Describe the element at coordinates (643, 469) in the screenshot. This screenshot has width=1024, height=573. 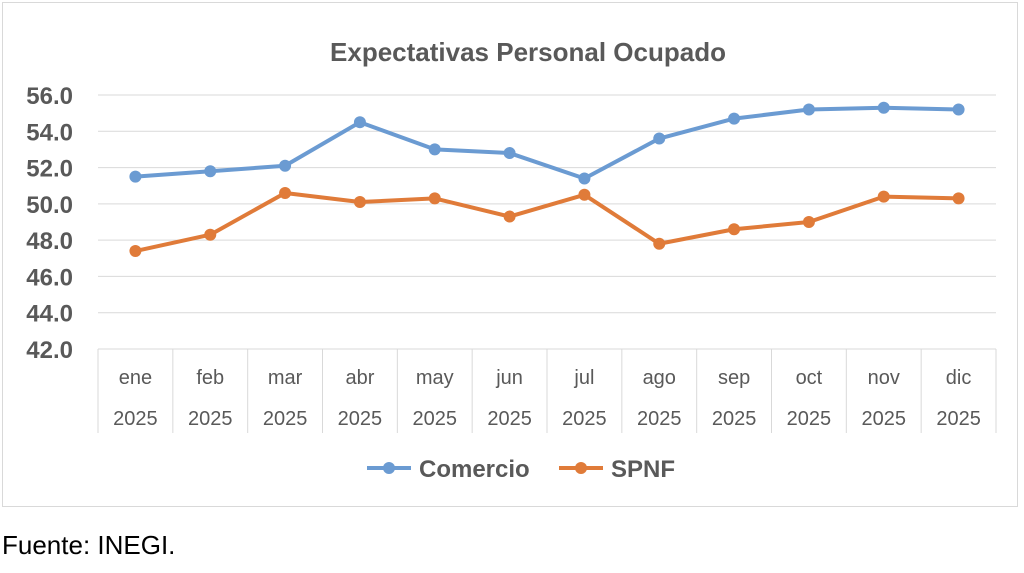
I see `legend-label-spnf: SPNF` at that location.